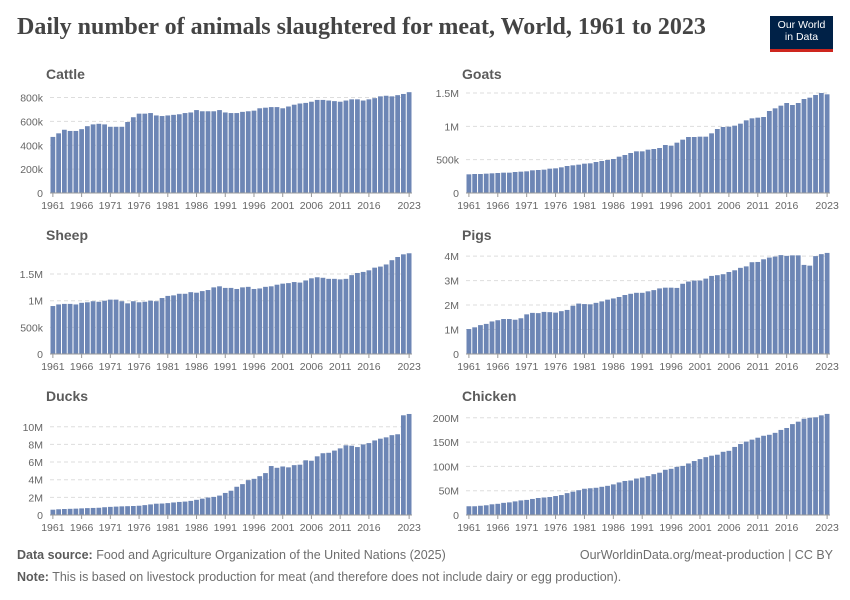  I want to click on bar-pigs-1962, so click(475, 340).